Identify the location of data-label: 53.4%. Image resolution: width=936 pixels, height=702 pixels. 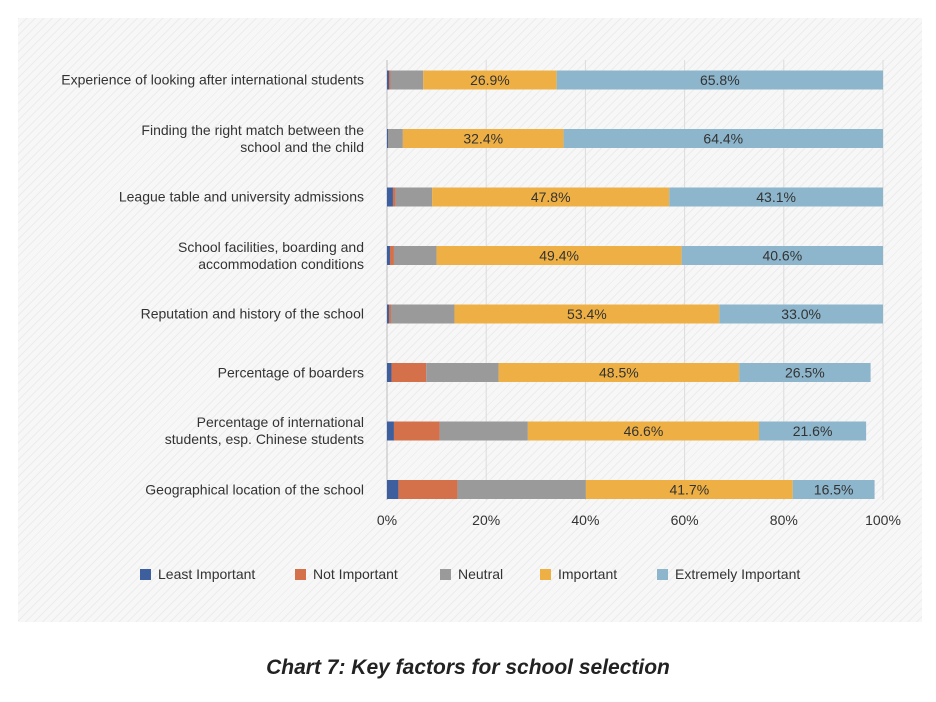
(587, 314).